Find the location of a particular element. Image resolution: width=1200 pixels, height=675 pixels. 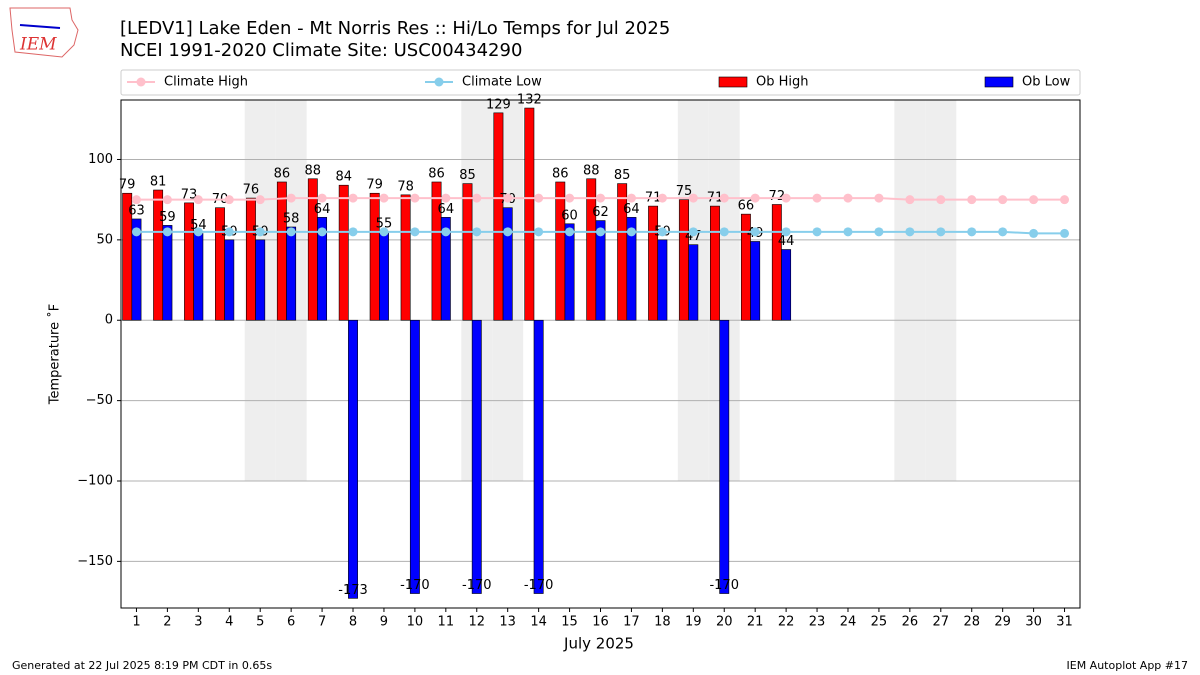

data-label: 72 is located at coordinates (777, 196).